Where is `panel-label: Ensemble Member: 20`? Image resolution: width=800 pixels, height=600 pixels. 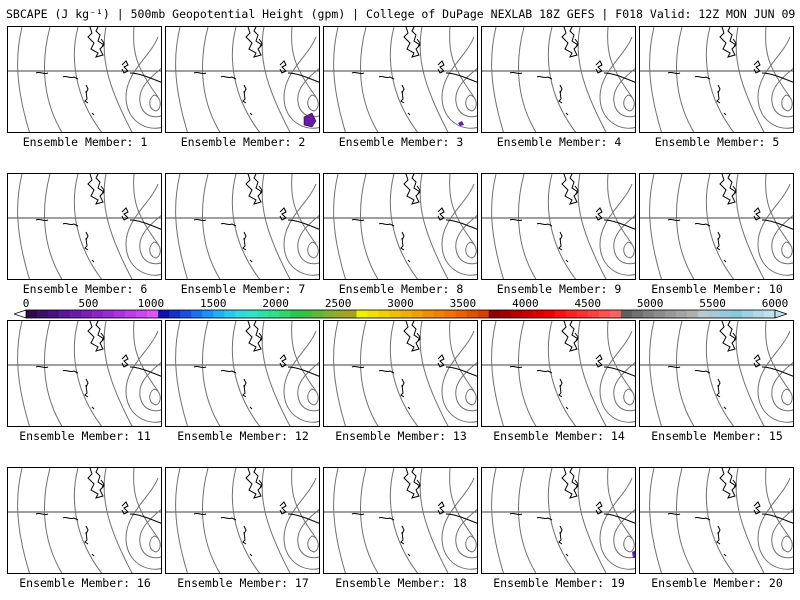
panel-label: Ensemble Member: 20 is located at coordinates (717, 583).